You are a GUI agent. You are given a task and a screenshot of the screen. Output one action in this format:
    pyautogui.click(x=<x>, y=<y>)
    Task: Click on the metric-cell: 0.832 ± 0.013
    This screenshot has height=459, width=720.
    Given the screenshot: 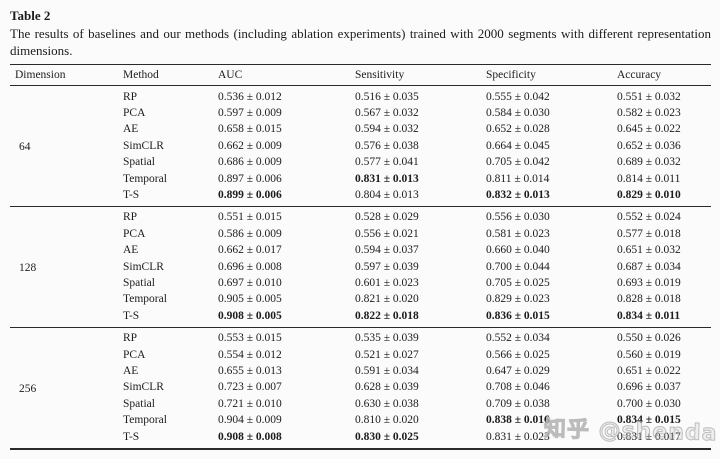 What is the action you would take?
    pyautogui.click(x=518, y=194)
    